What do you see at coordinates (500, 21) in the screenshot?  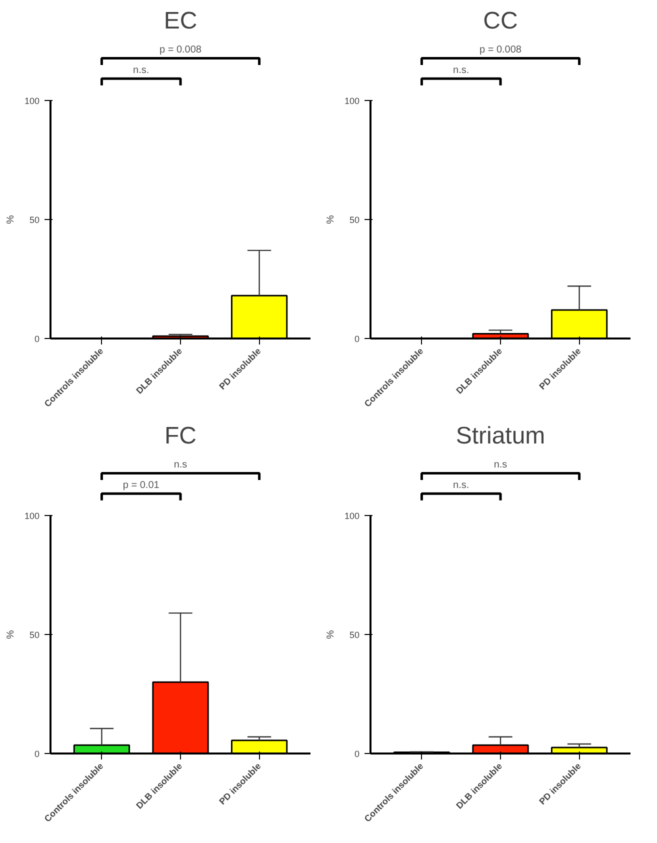 I see `chart-title: CC` at bounding box center [500, 21].